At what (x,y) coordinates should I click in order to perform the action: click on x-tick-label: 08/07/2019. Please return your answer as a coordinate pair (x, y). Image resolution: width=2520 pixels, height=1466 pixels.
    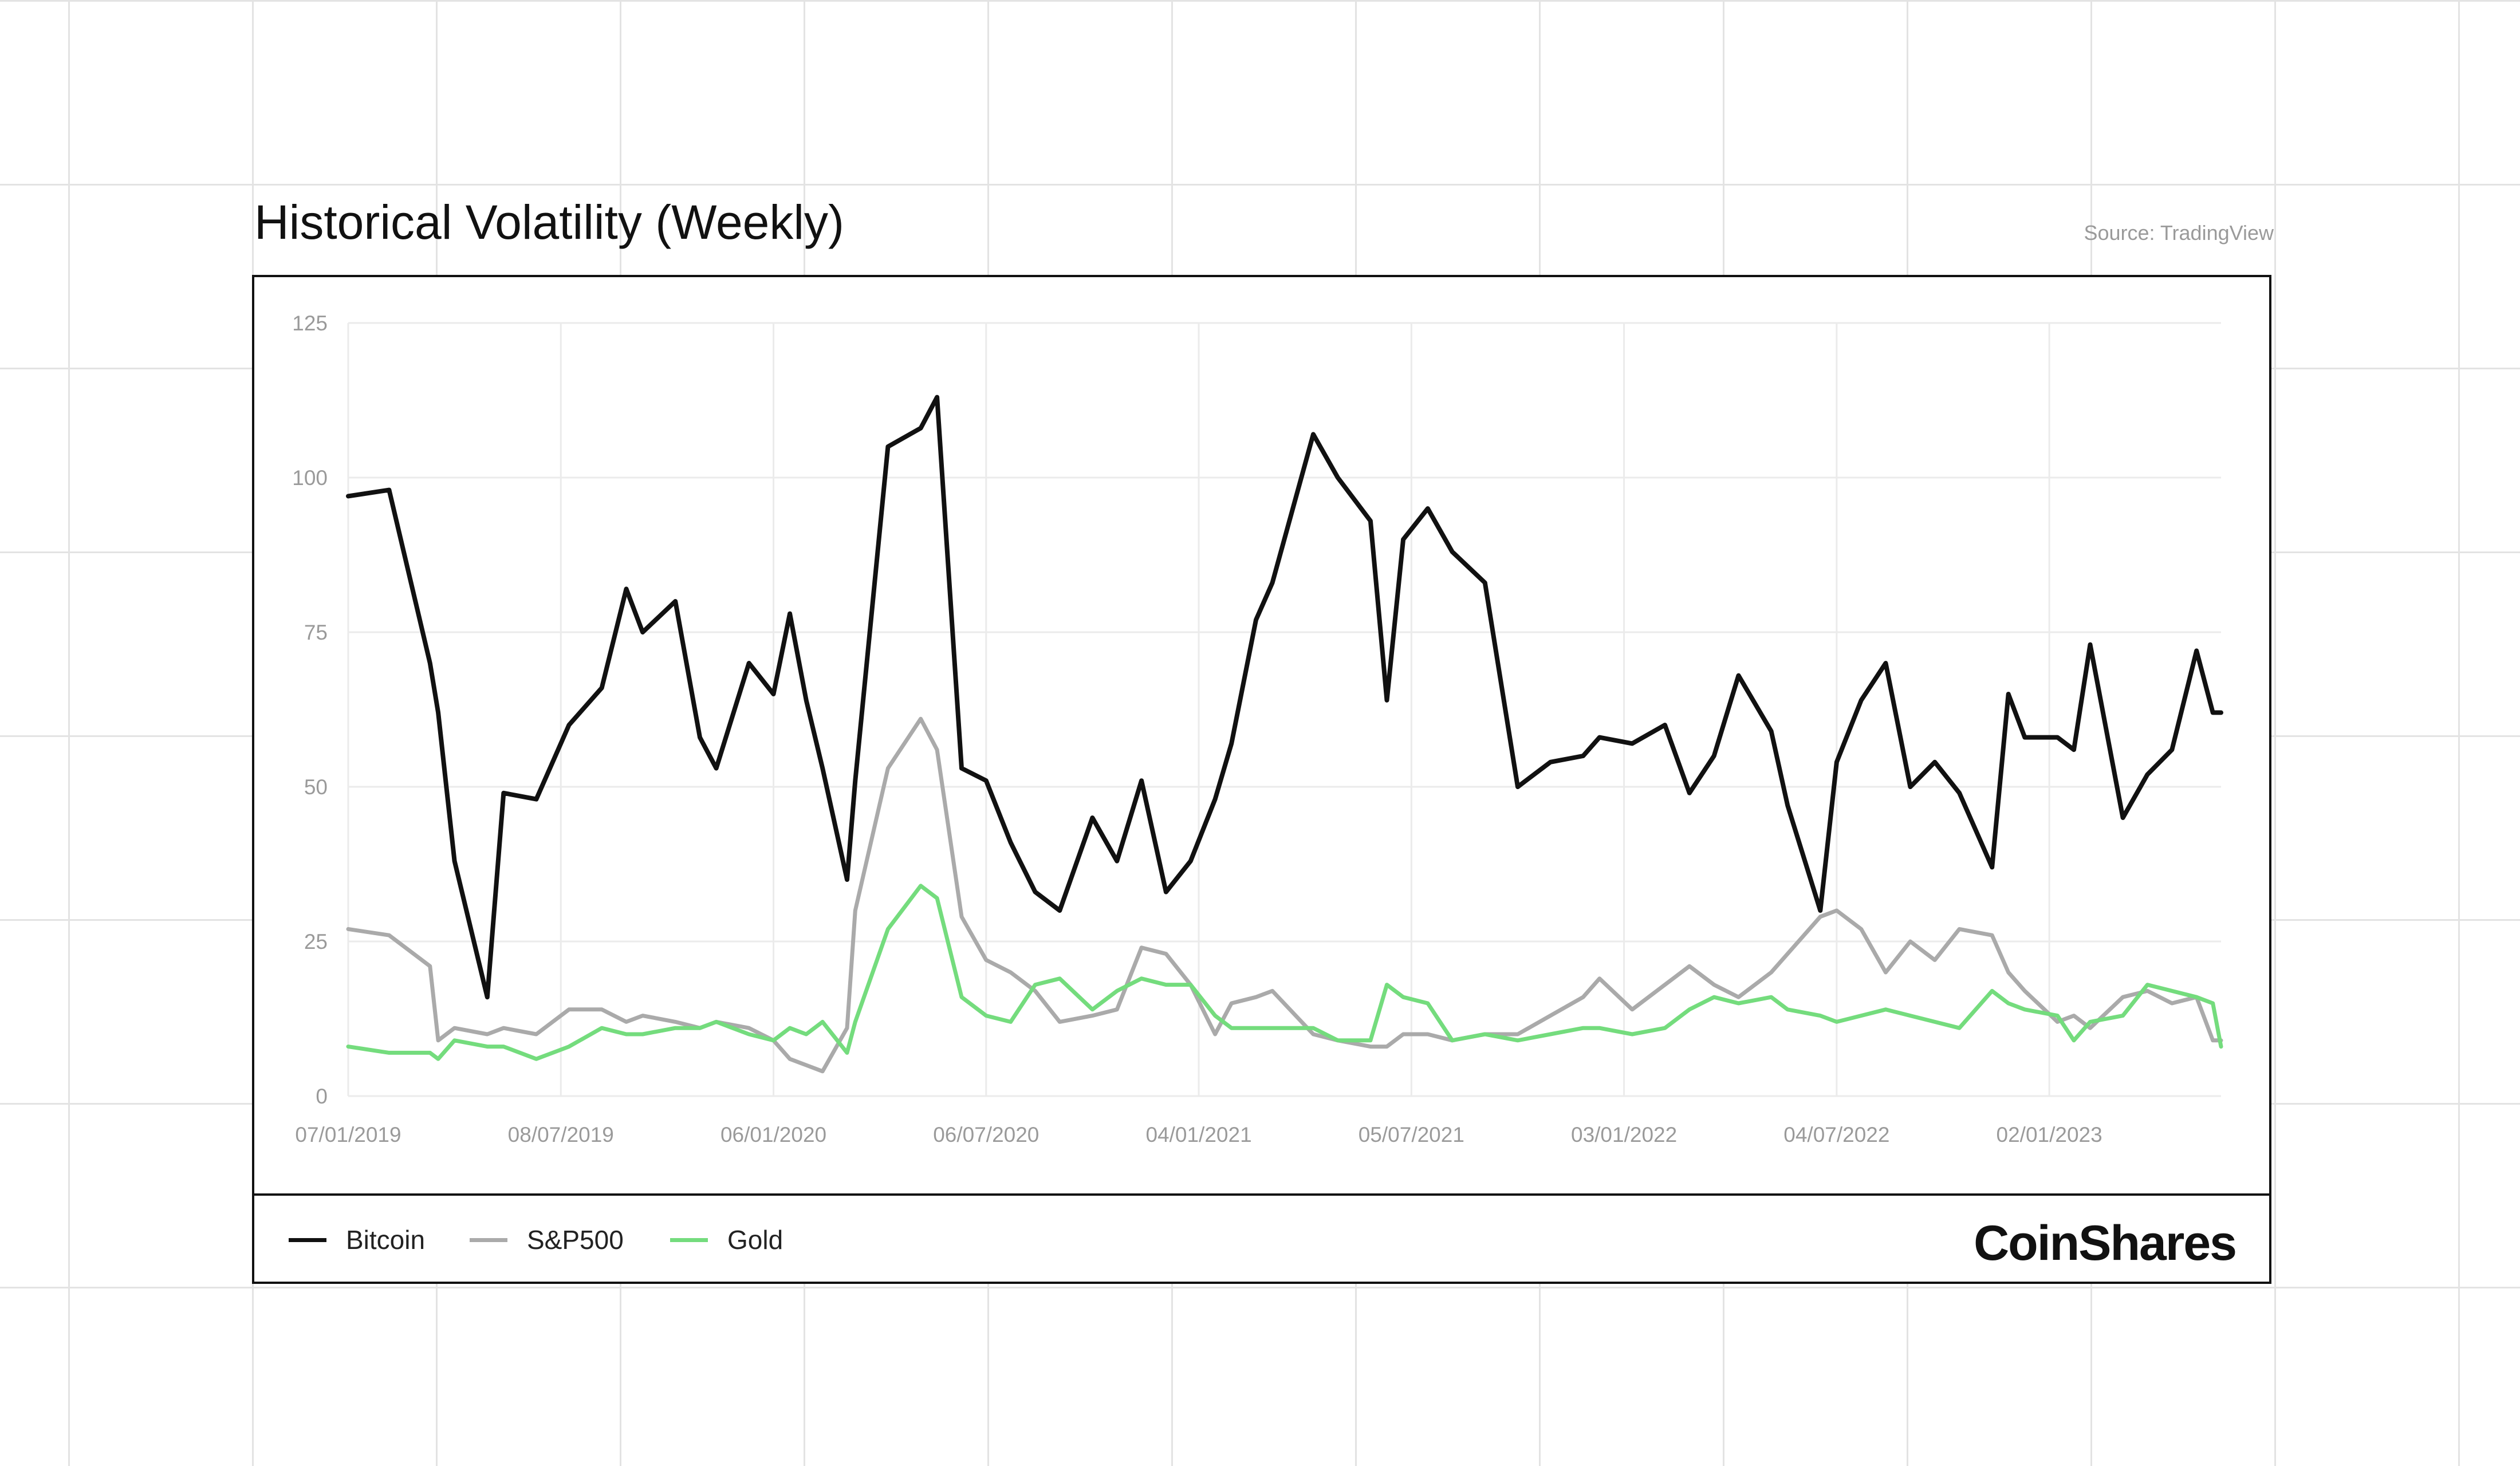
    Looking at the image, I should click on (561, 1134).